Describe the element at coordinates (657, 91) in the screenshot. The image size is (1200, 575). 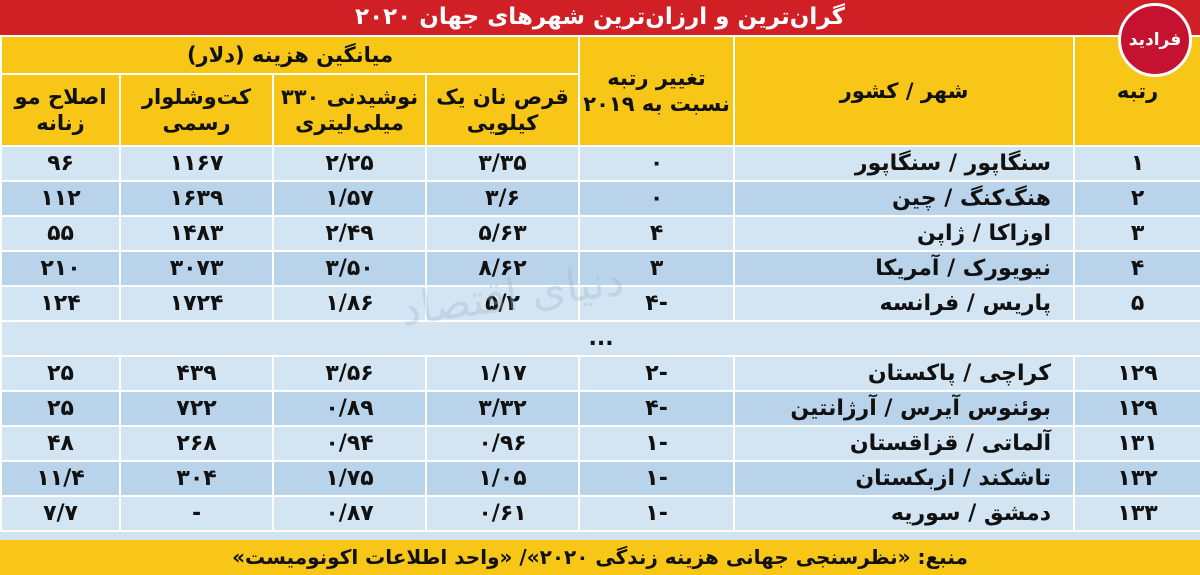
I see `header-change: تغییر رتبه نسبت به ۲۰۱۹` at that location.